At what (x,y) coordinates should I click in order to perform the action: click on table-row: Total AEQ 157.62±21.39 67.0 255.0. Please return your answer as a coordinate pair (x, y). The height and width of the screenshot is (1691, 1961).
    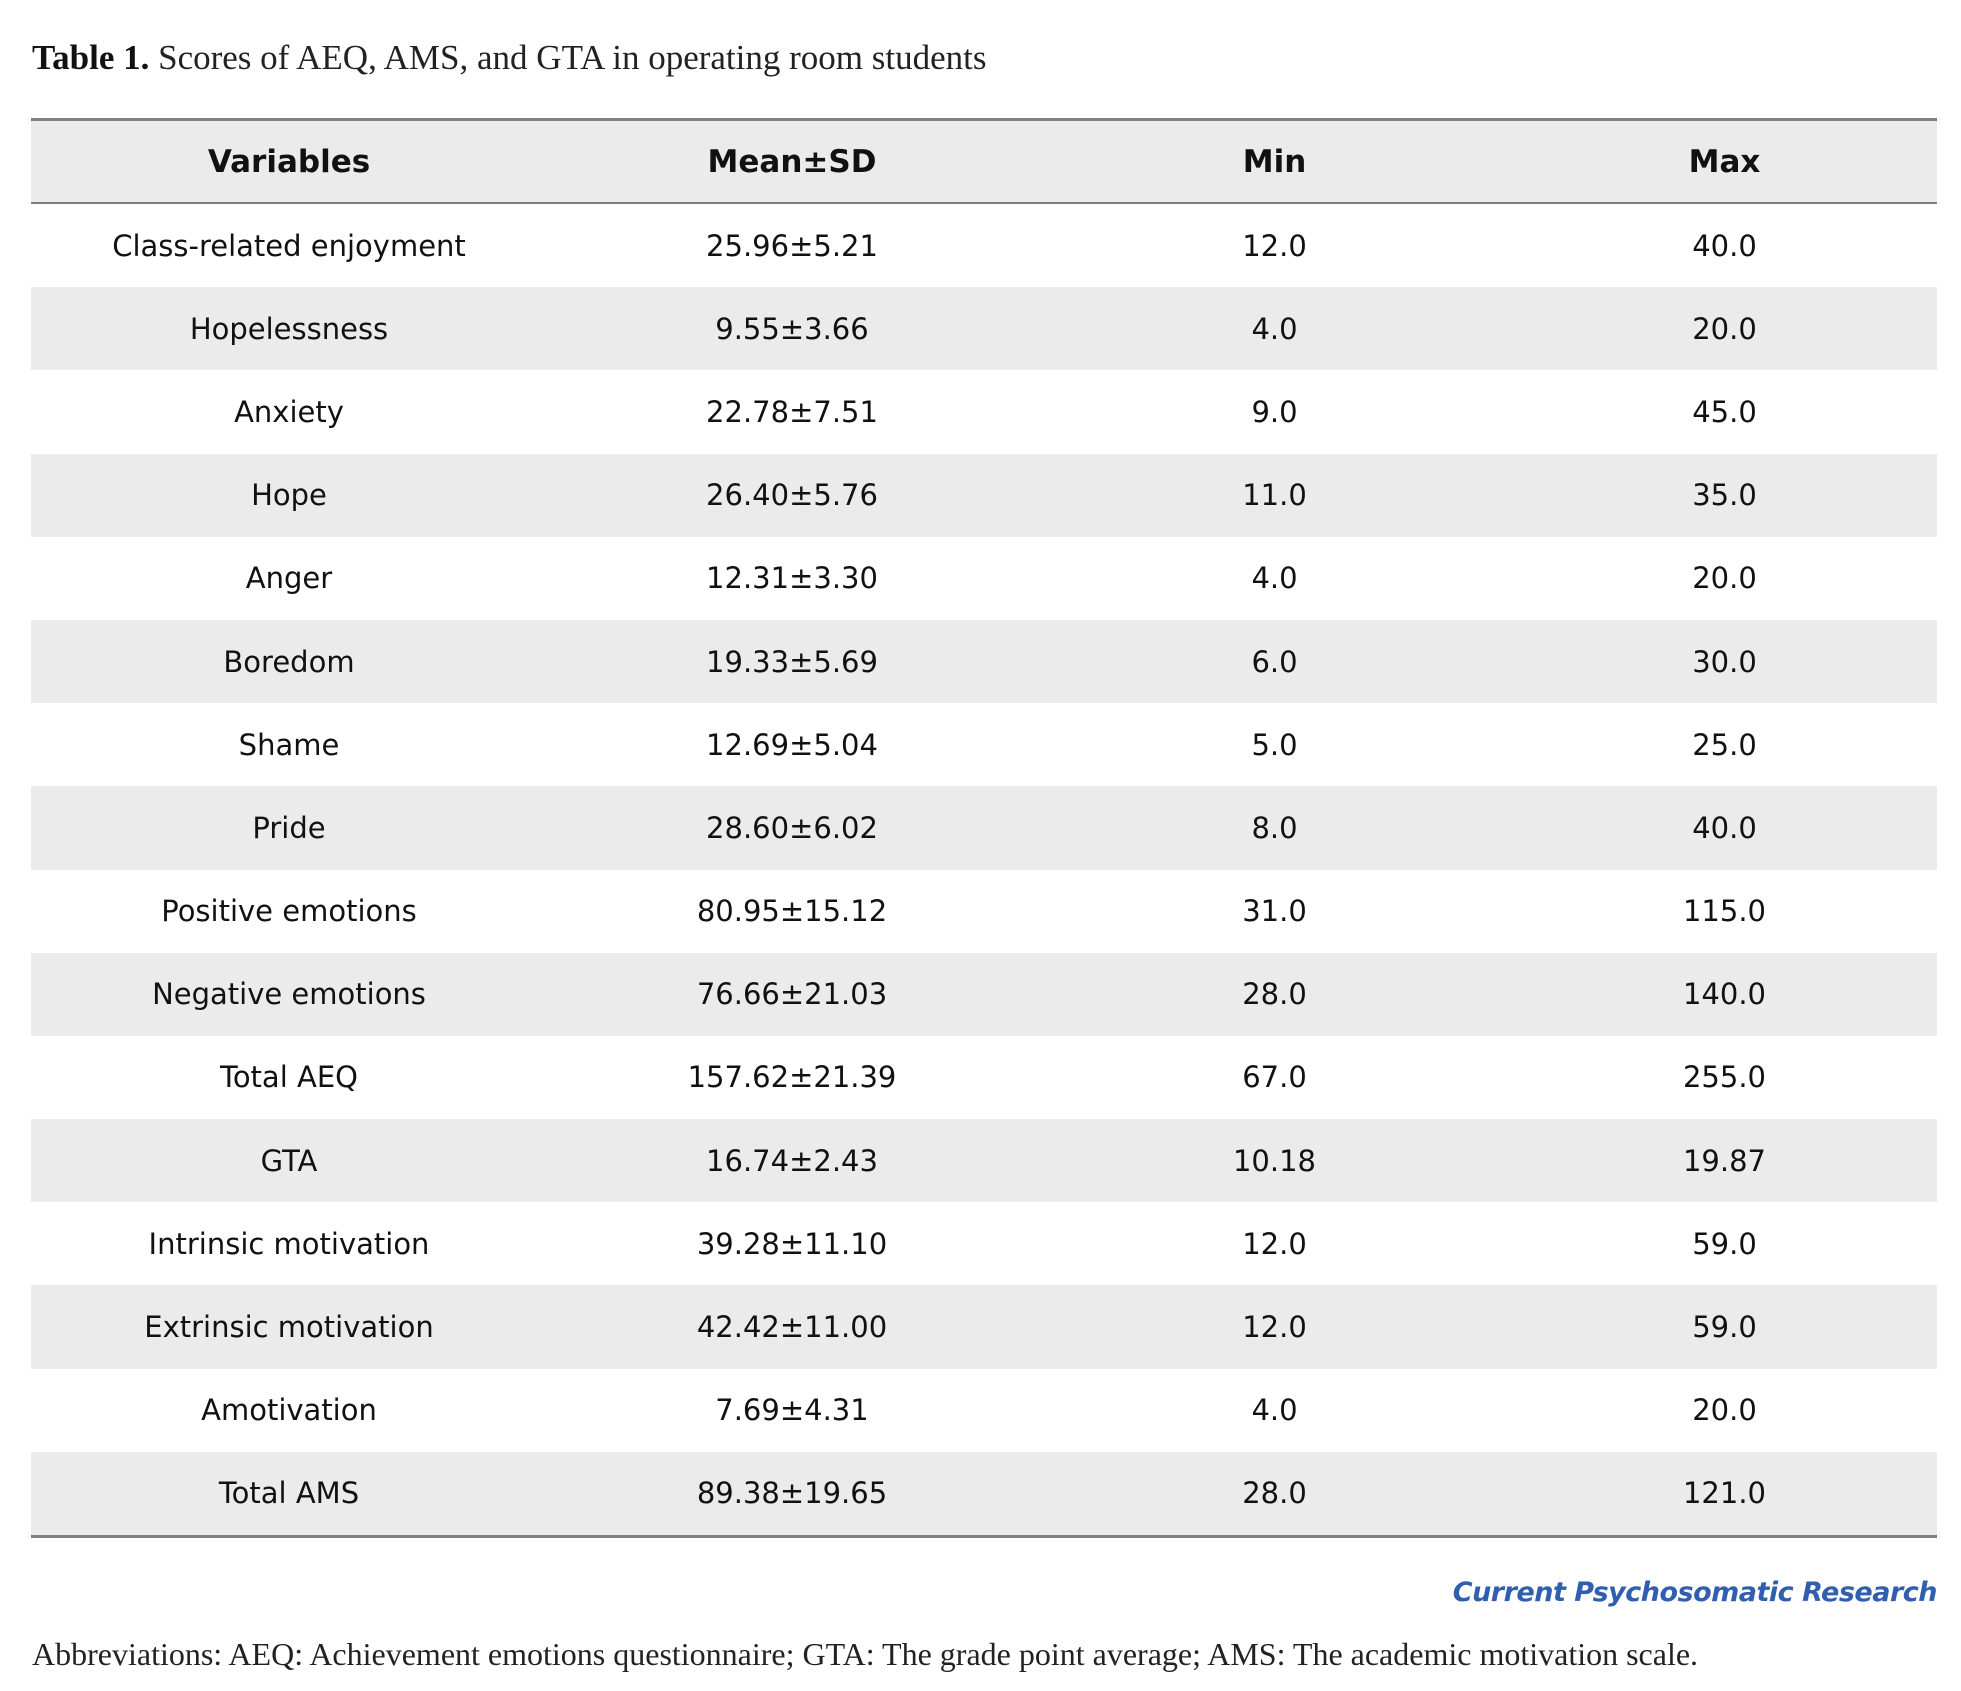
    Looking at the image, I should click on (984, 1077).